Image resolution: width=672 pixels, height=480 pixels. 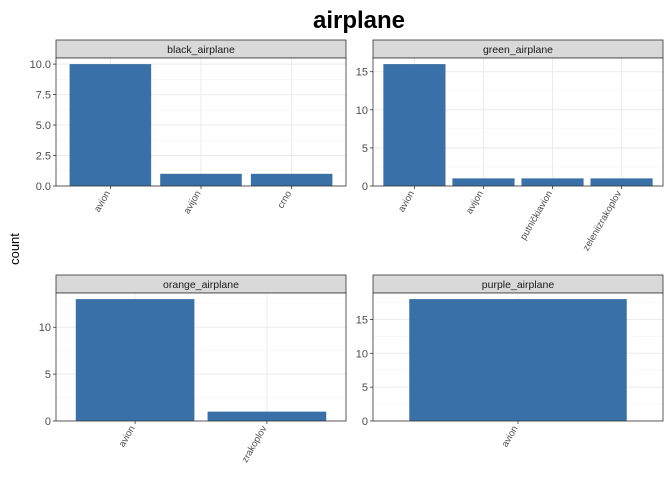 What do you see at coordinates (536, 215) in the screenshot?
I see `x-tick-label: putničkiavion` at bounding box center [536, 215].